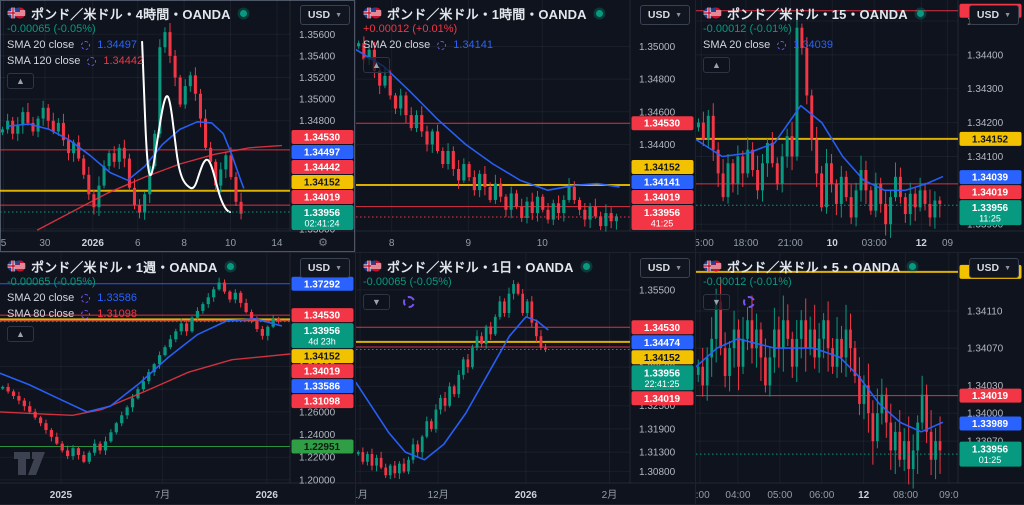 Image resolution: width=1024 pixels, height=505 pixels. Describe the element at coordinates (813, 45) in the screenshot. I see `legend-row: SMA 20 close 1.34039` at that location.